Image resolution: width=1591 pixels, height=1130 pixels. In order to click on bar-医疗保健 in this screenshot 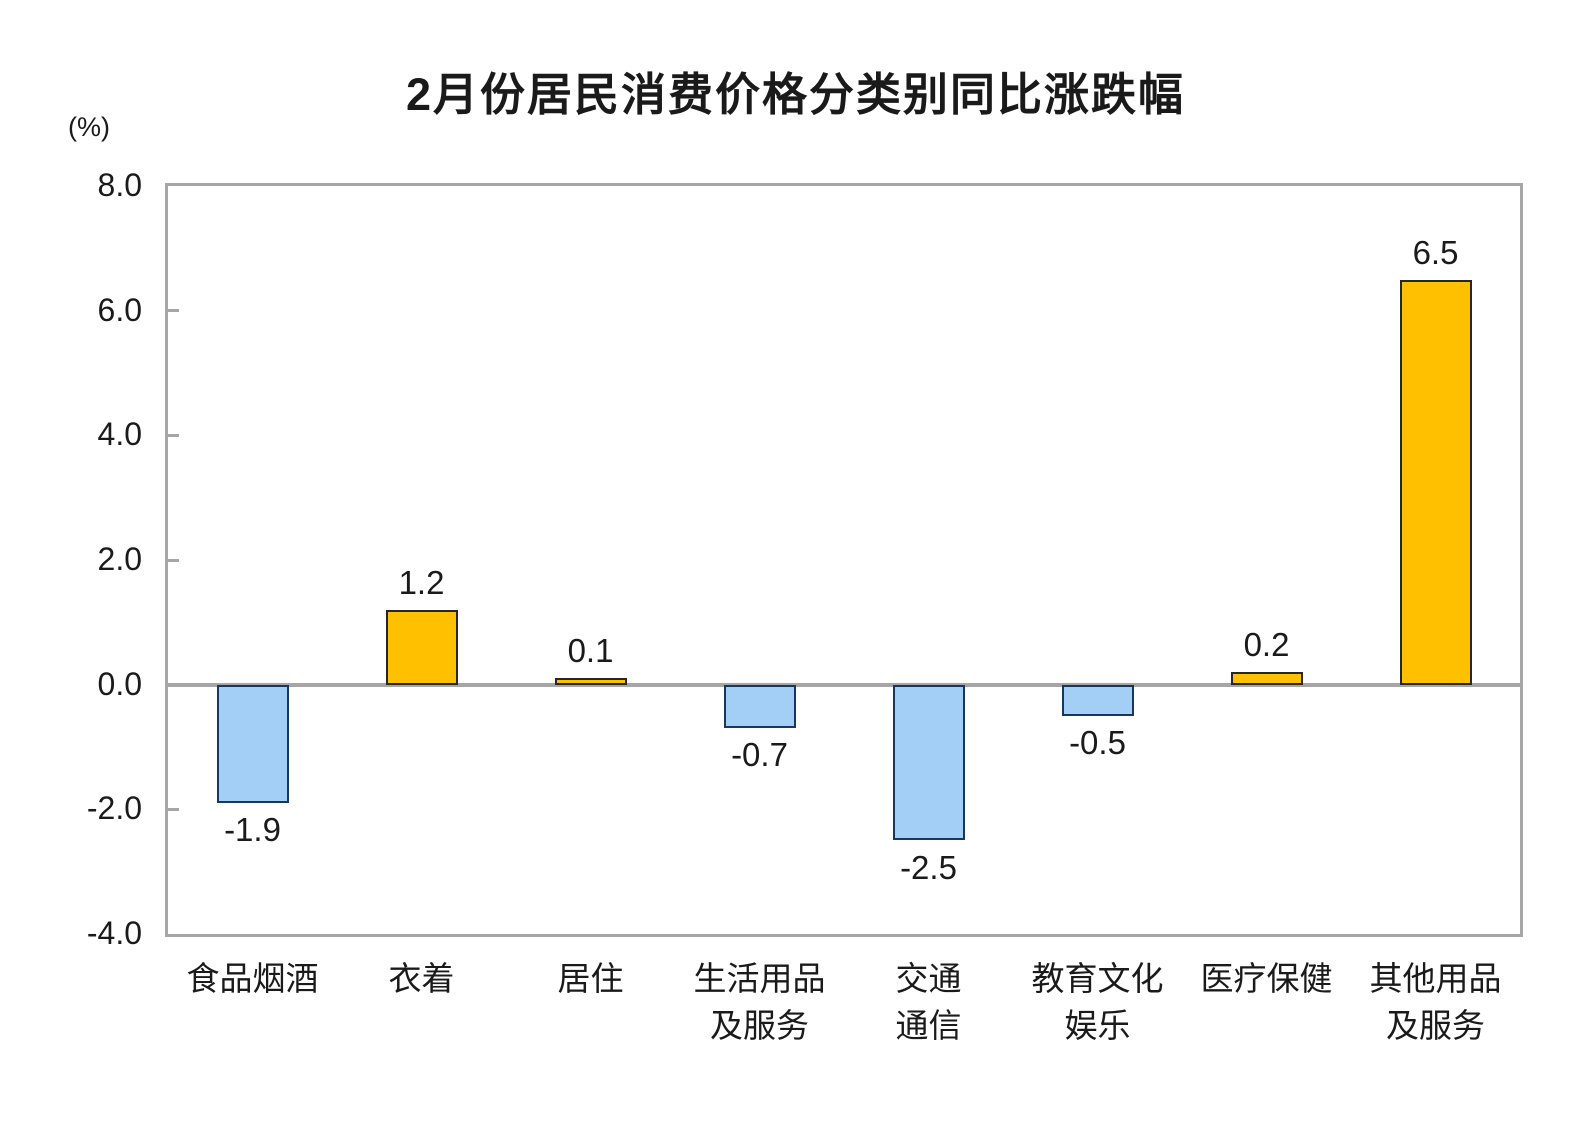, I will do `click(1266, 678)`.